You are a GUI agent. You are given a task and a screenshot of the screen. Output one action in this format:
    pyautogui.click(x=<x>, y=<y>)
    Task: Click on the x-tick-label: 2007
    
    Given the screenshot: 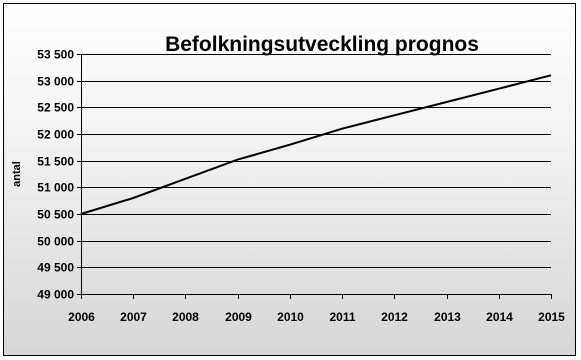 What is the action you would take?
    pyautogui.click(x=133, y=317)
    